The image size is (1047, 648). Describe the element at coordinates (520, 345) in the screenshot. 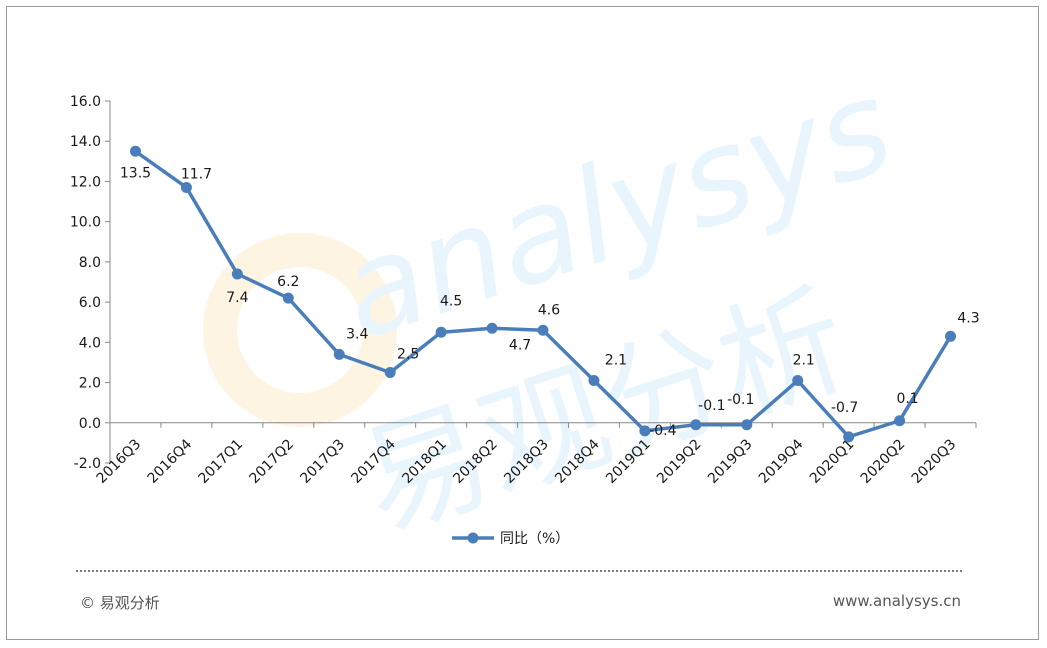

I see `data-label: 4.7` at that location.